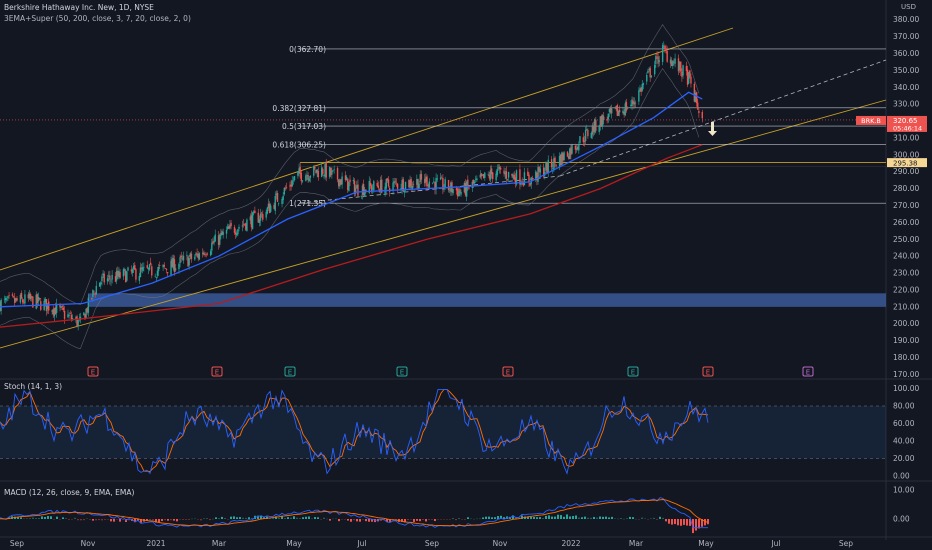  I want to click on fib-label: 1(271.35), so click(307, 203).